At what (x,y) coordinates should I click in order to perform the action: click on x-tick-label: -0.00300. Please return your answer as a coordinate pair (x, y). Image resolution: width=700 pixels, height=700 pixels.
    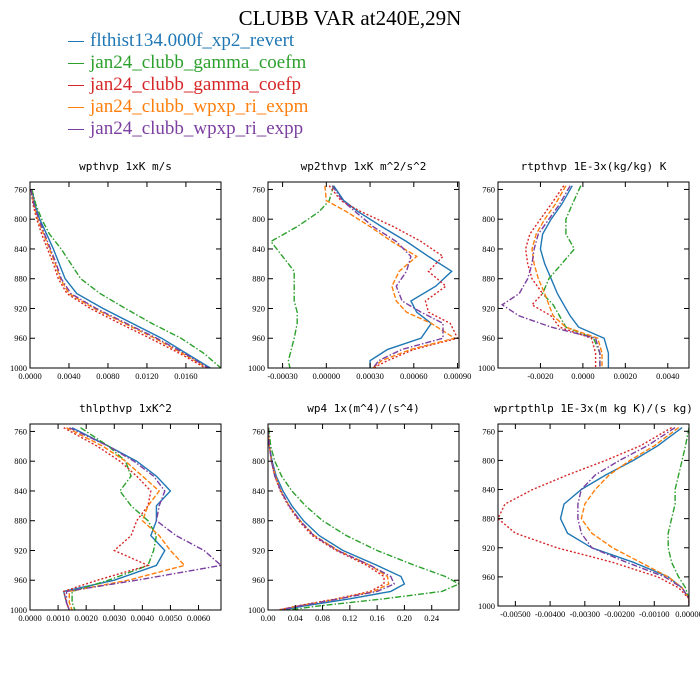
    Looking at the image, I should click on (585, 614).